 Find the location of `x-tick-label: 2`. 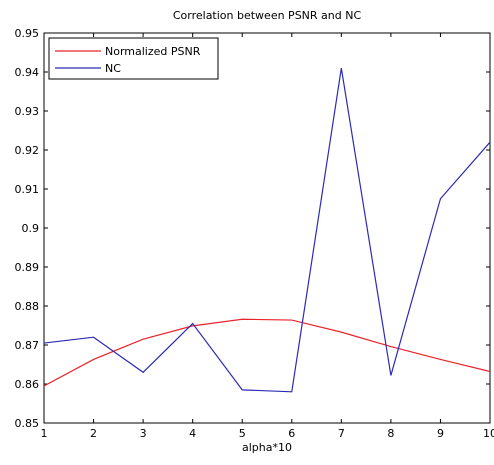

x-tick-label: 2 is located at coordinates (93, 433).